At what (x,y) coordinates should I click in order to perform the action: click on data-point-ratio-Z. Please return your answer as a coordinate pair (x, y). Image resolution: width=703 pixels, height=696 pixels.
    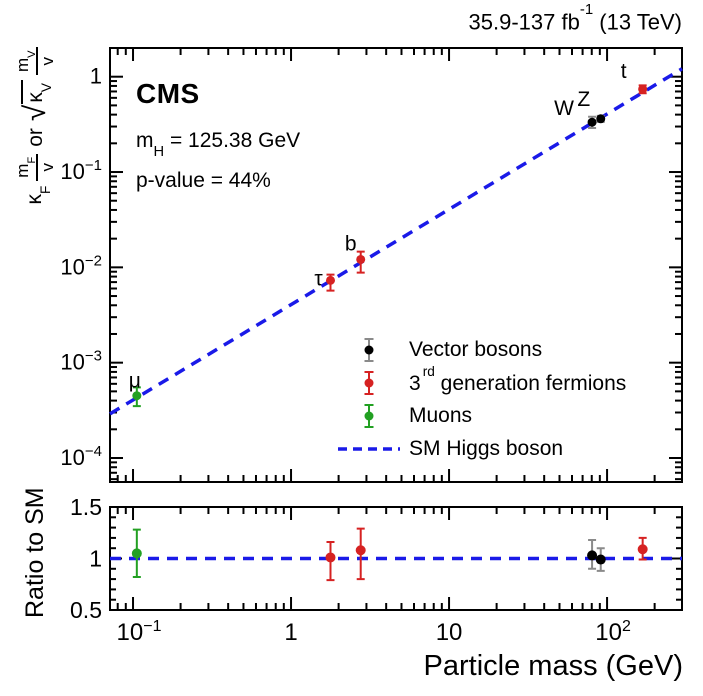
    Looking at the image, I should click on (600, 559).